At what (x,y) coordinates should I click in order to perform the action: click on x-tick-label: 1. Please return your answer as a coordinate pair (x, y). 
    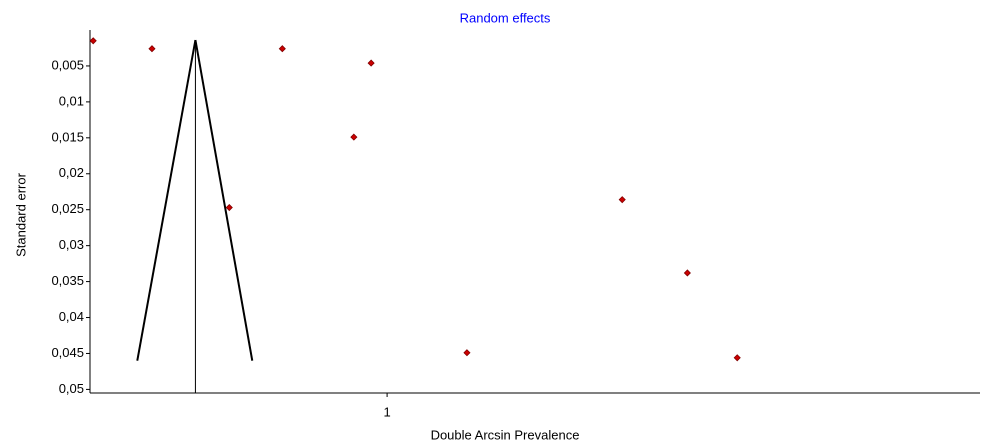
    Looking at the image, I should click on (386, 411).